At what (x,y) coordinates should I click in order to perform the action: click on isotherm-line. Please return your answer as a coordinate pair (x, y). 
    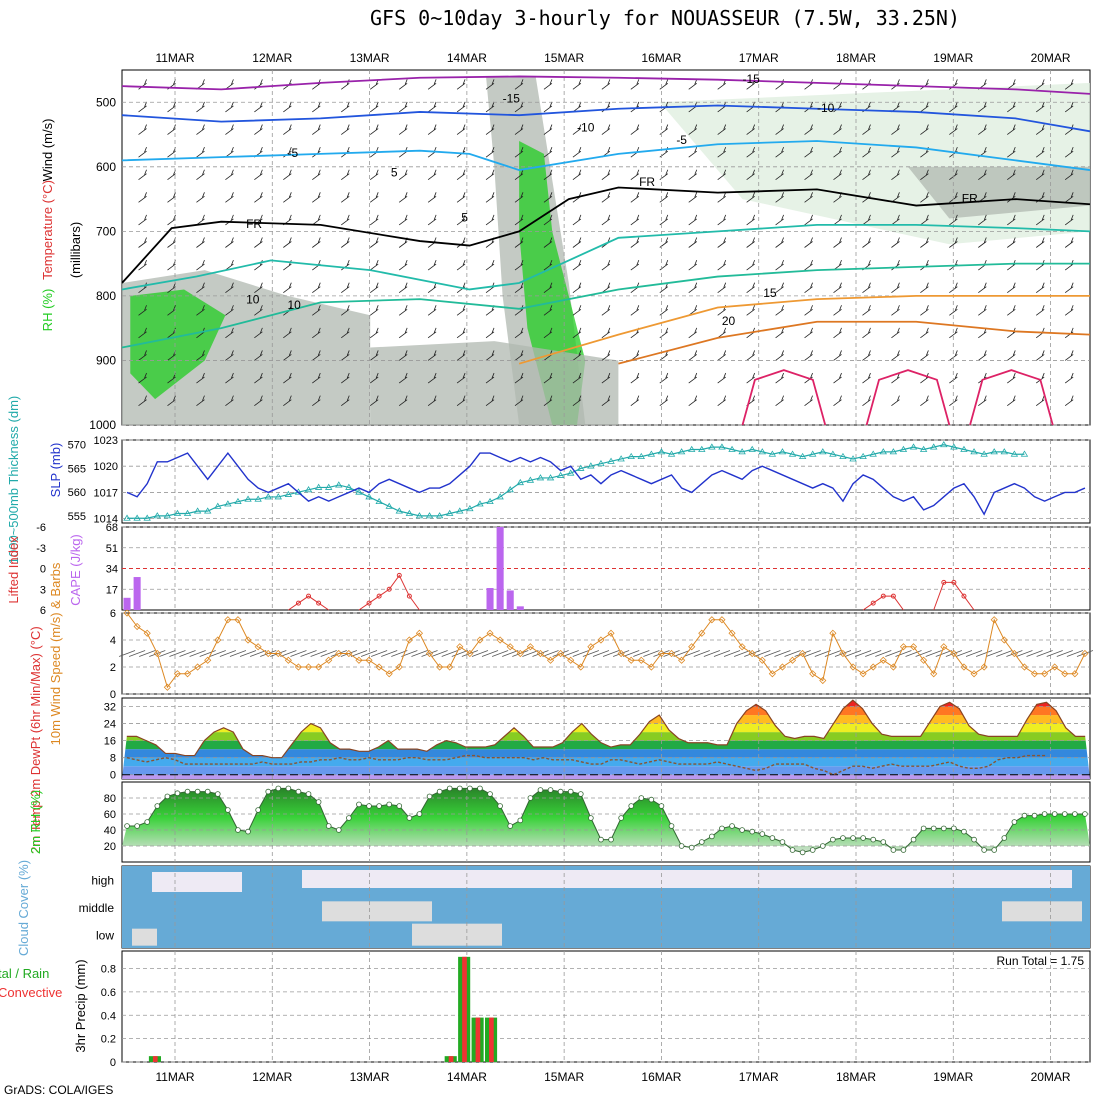
    Looking at the image, I should click on (854, 342).